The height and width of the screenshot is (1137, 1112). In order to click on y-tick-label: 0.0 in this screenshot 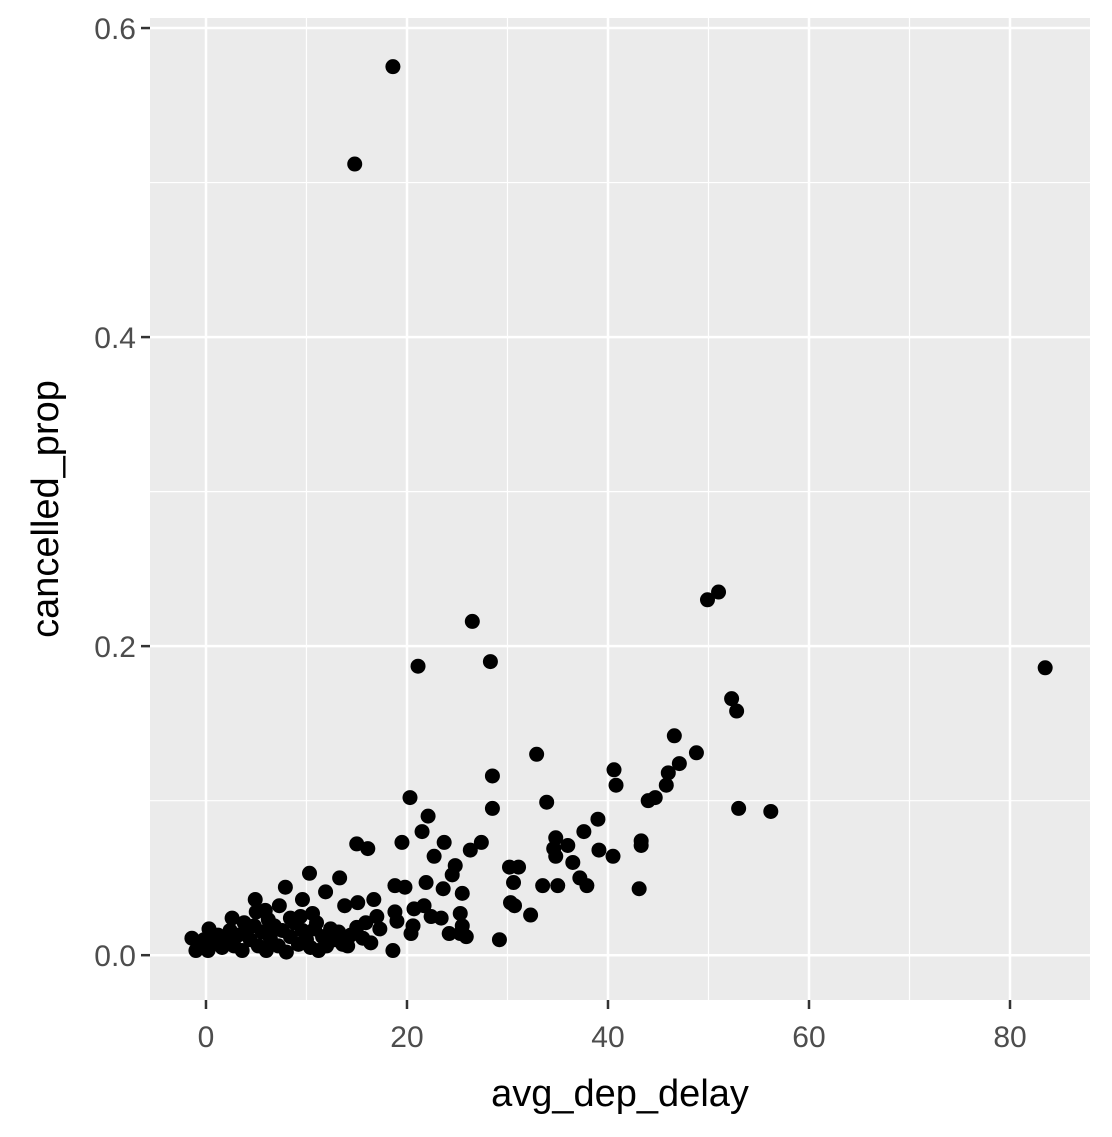, I will do `click(115, 956)`.